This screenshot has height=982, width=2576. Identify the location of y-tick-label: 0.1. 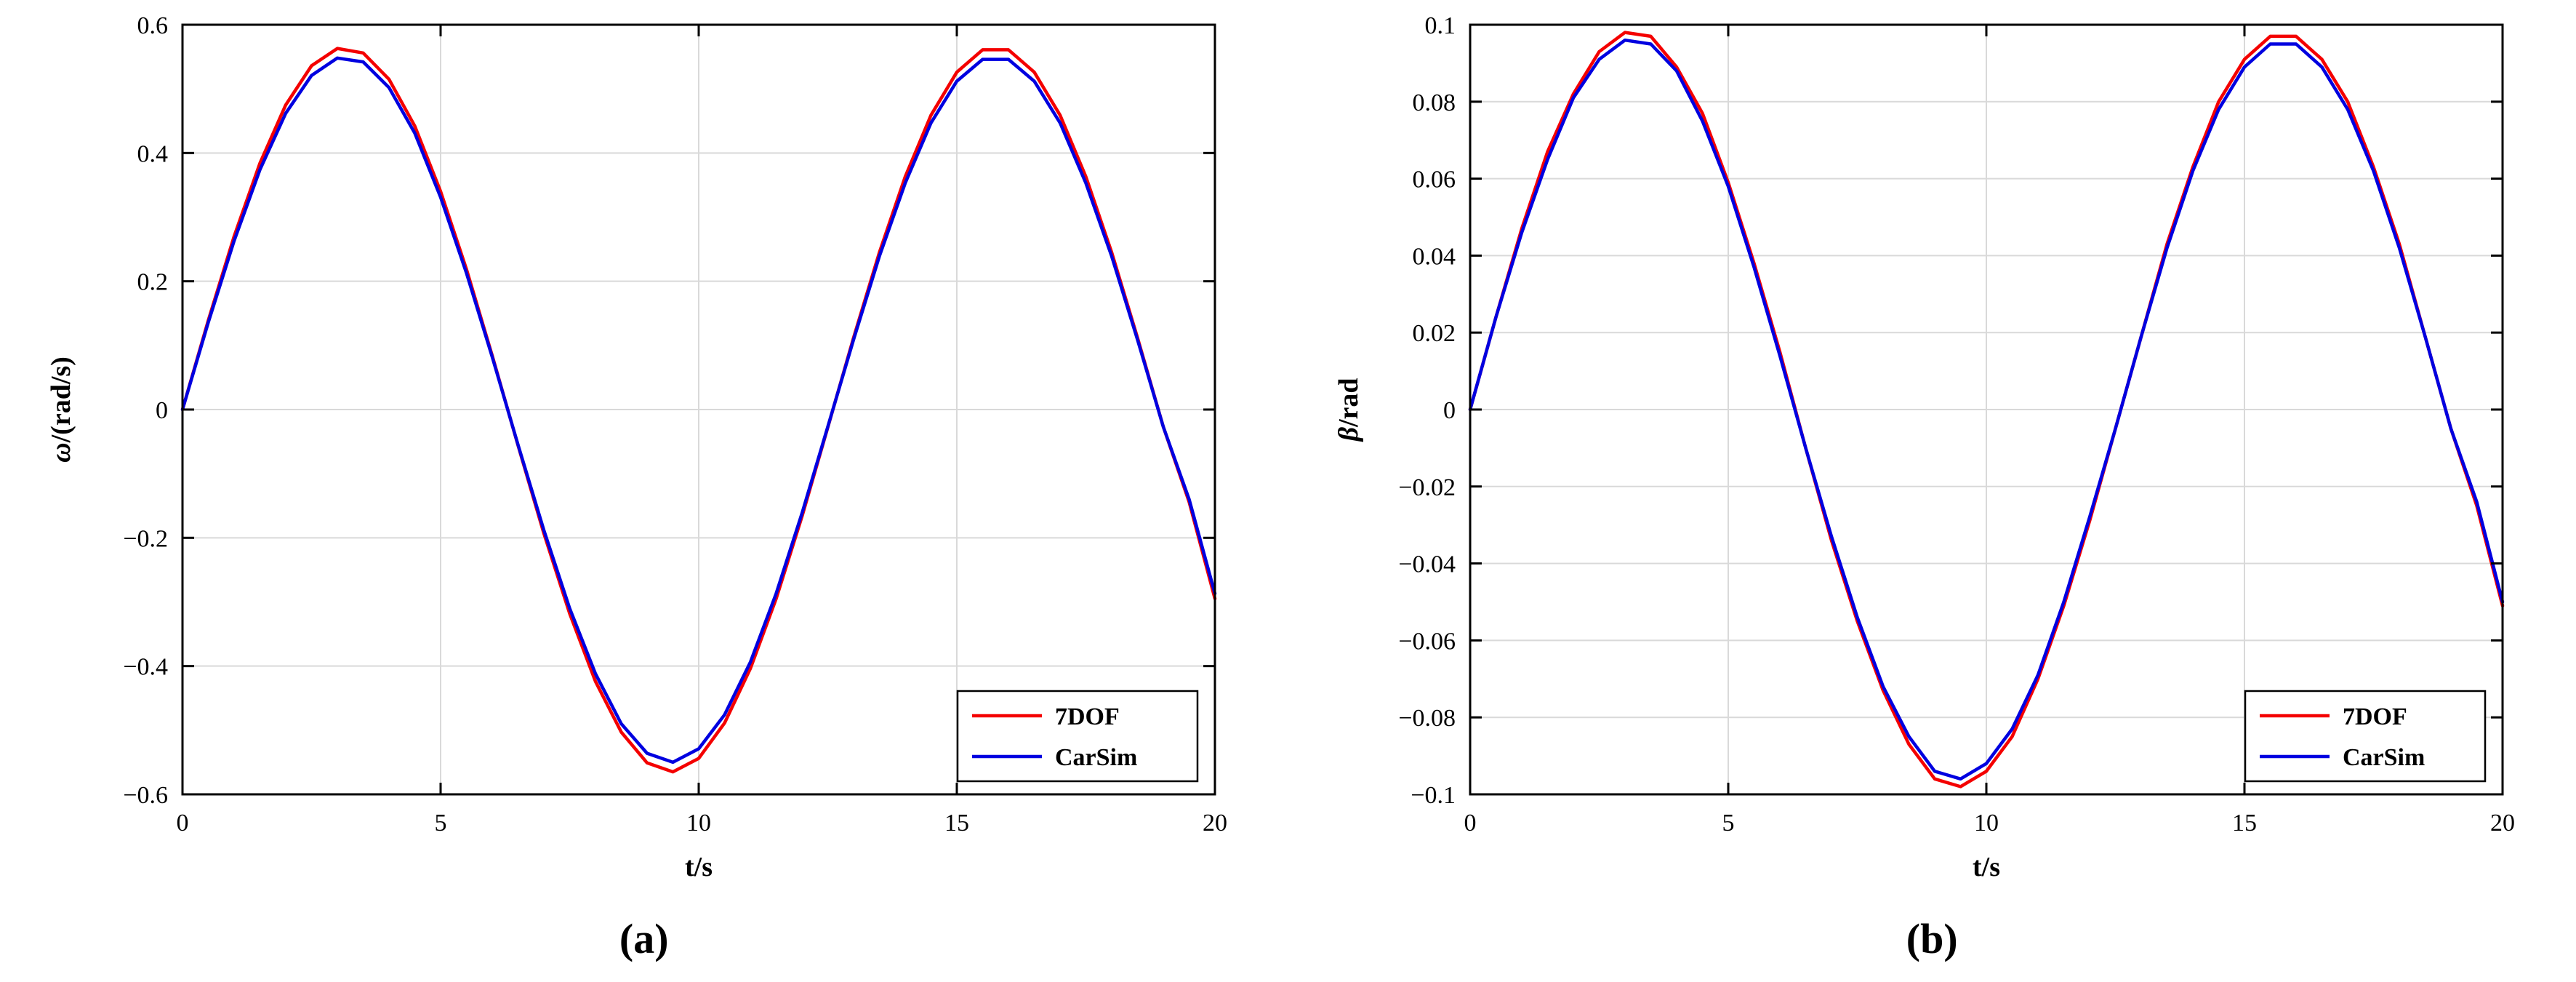
(1440, 25).